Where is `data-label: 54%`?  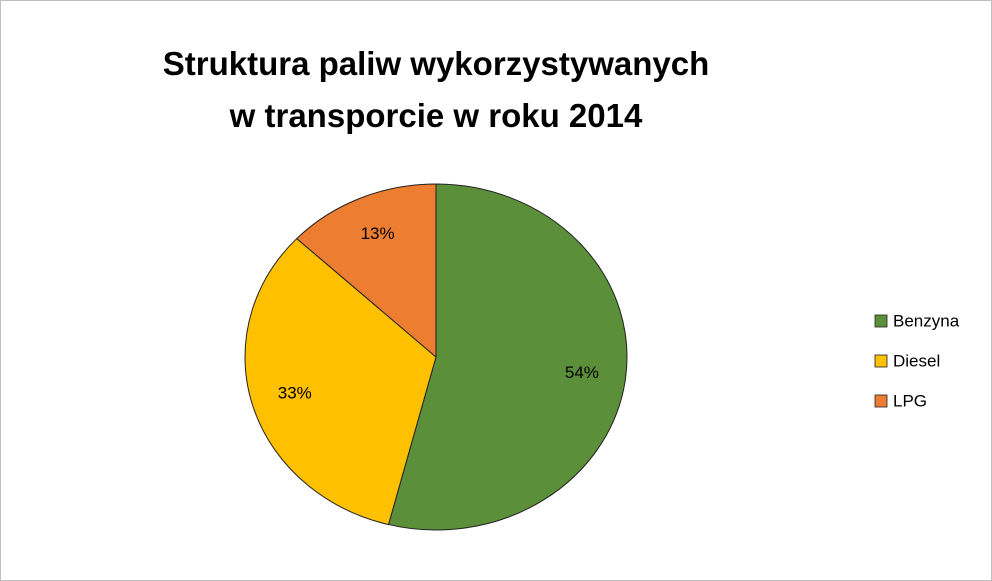
data-label: 54% is located at coordinates (582, 372).